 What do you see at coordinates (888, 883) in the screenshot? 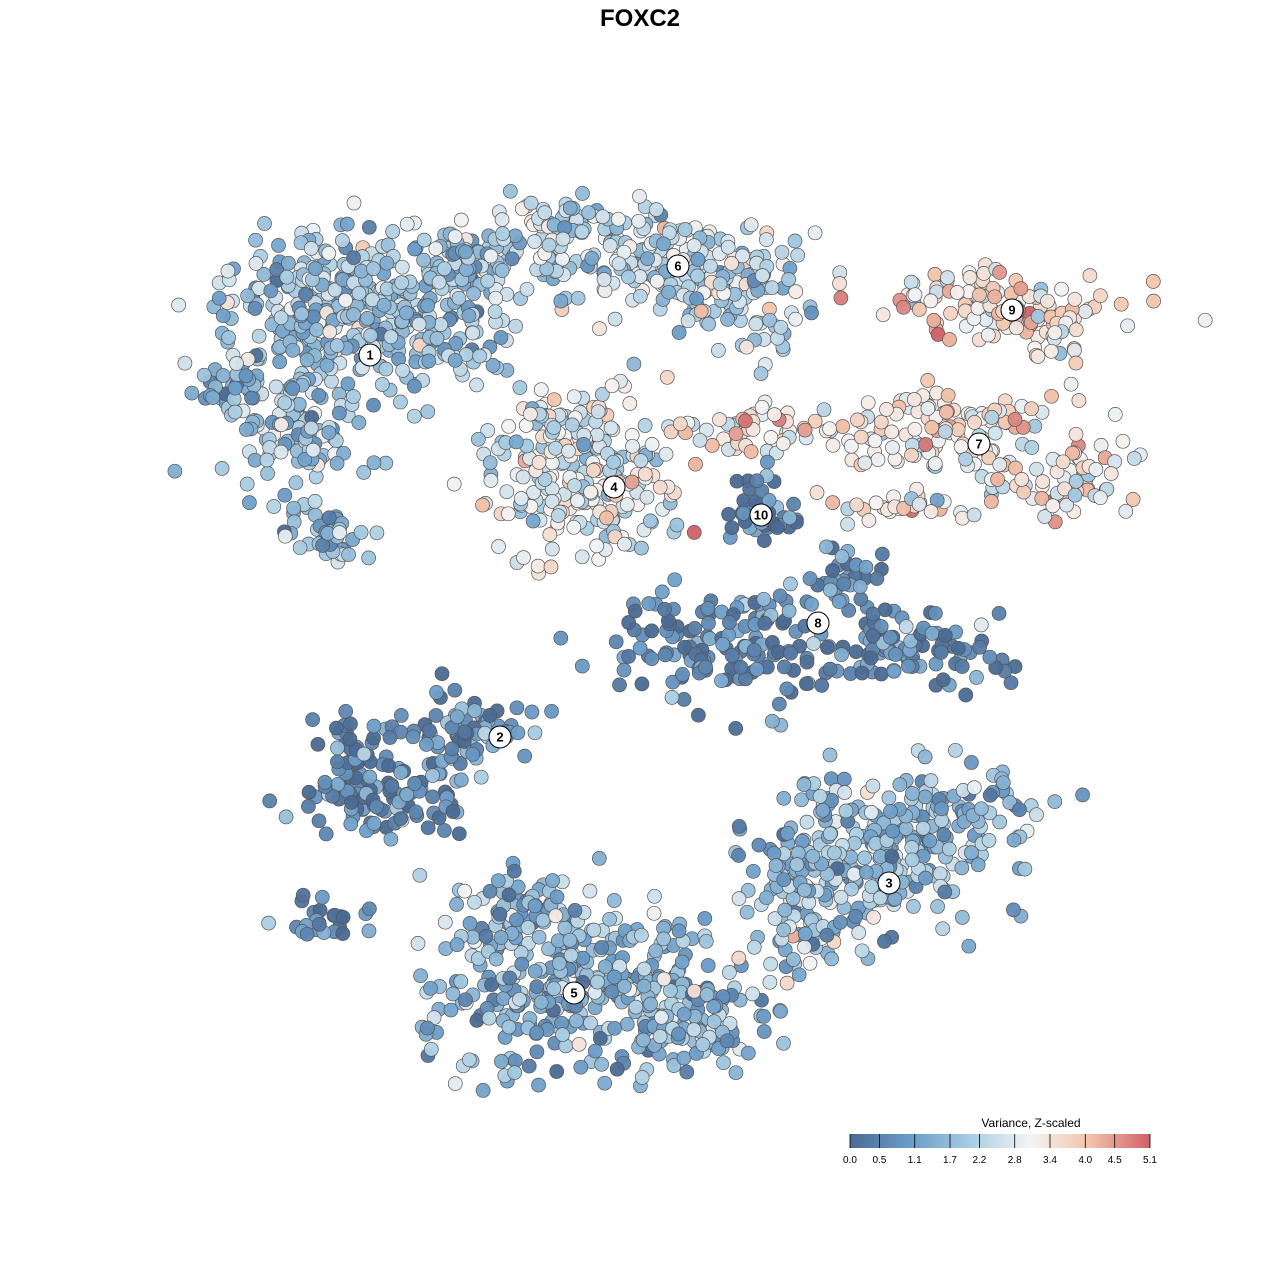
I see `cluster-label-text: 3` at bounding box center [888, 883].